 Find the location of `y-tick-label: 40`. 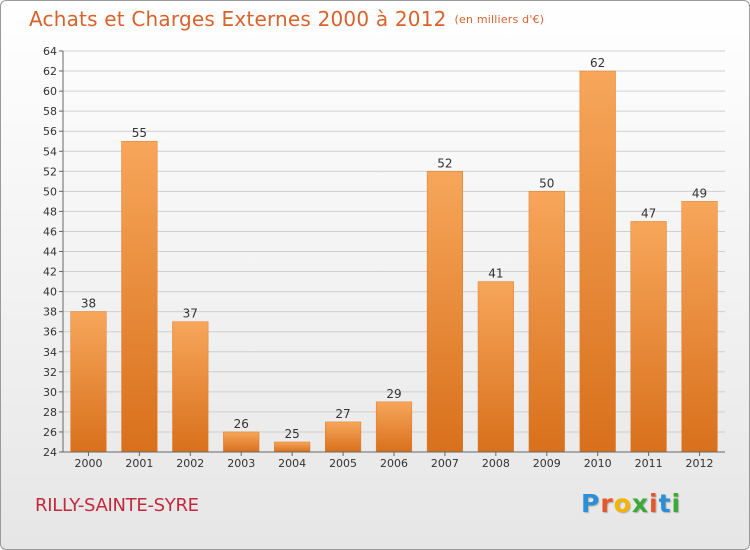

y-tick-label: 40 is located at coordinates (50, 292).